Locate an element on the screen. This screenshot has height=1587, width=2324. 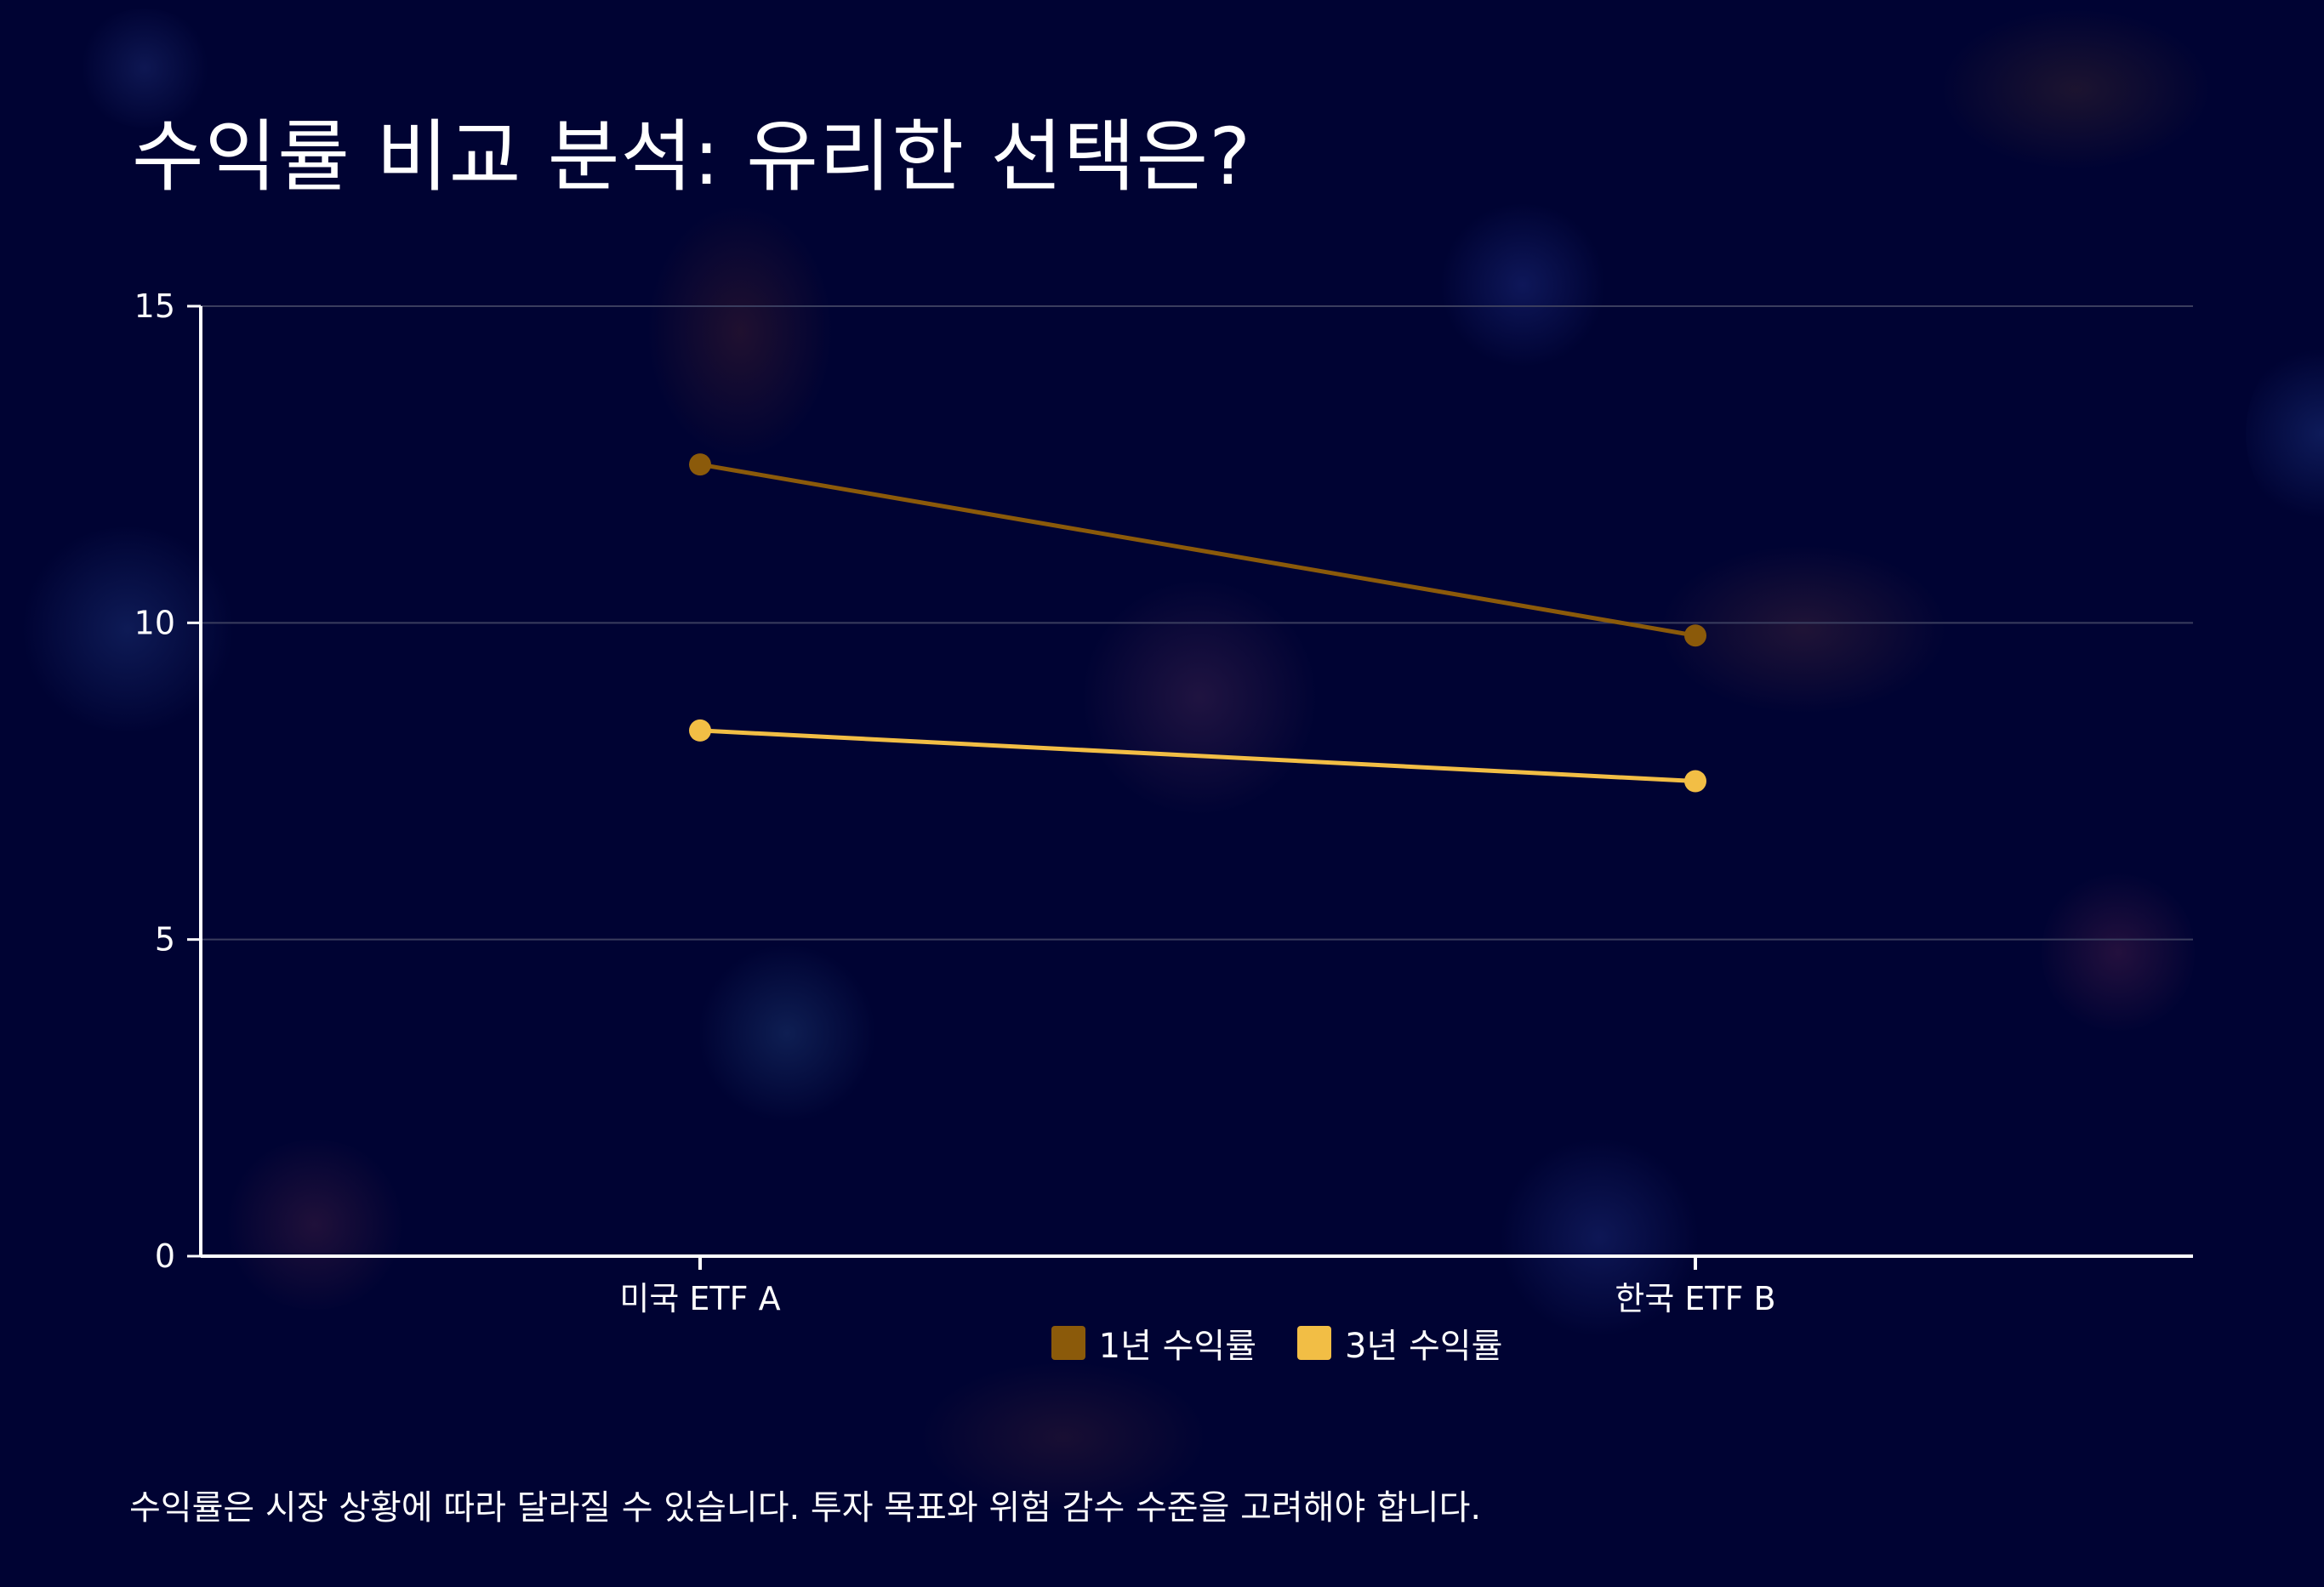
legend-item-3y: 3년 수익률 is located at coordinates (1399, 1343).